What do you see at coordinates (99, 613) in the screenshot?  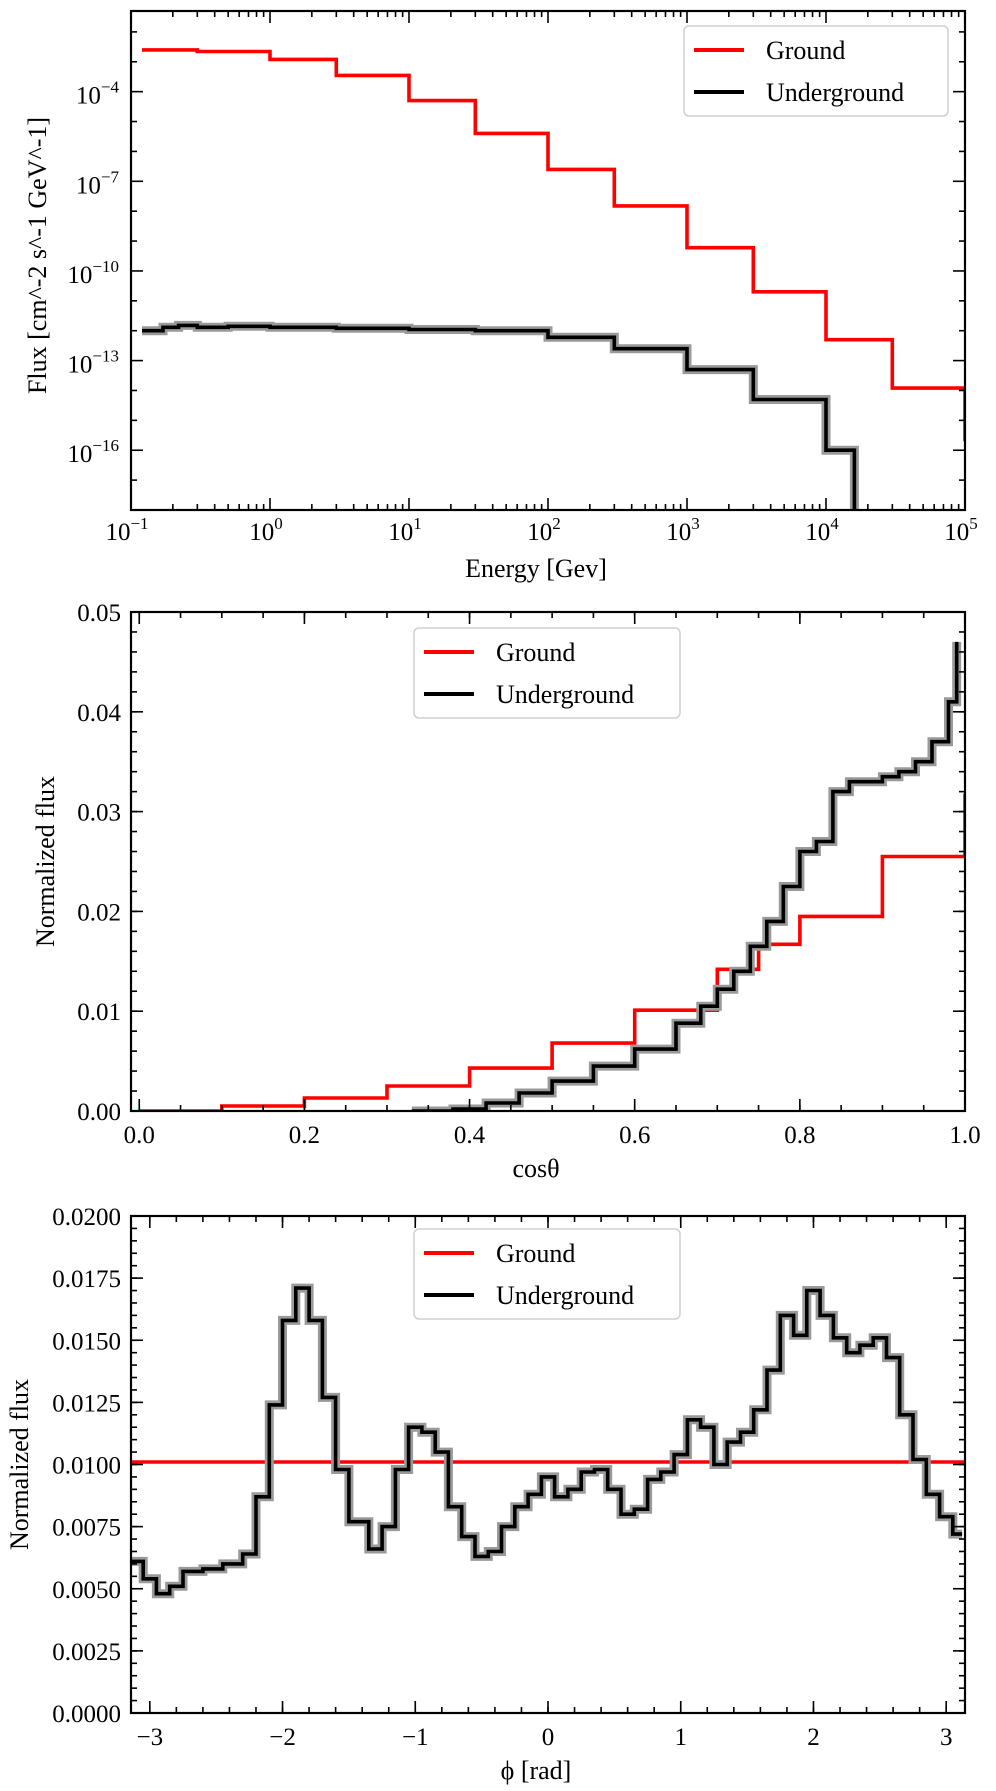 I see `y-tick-label: 0.05` at bounding box center [99, 613].